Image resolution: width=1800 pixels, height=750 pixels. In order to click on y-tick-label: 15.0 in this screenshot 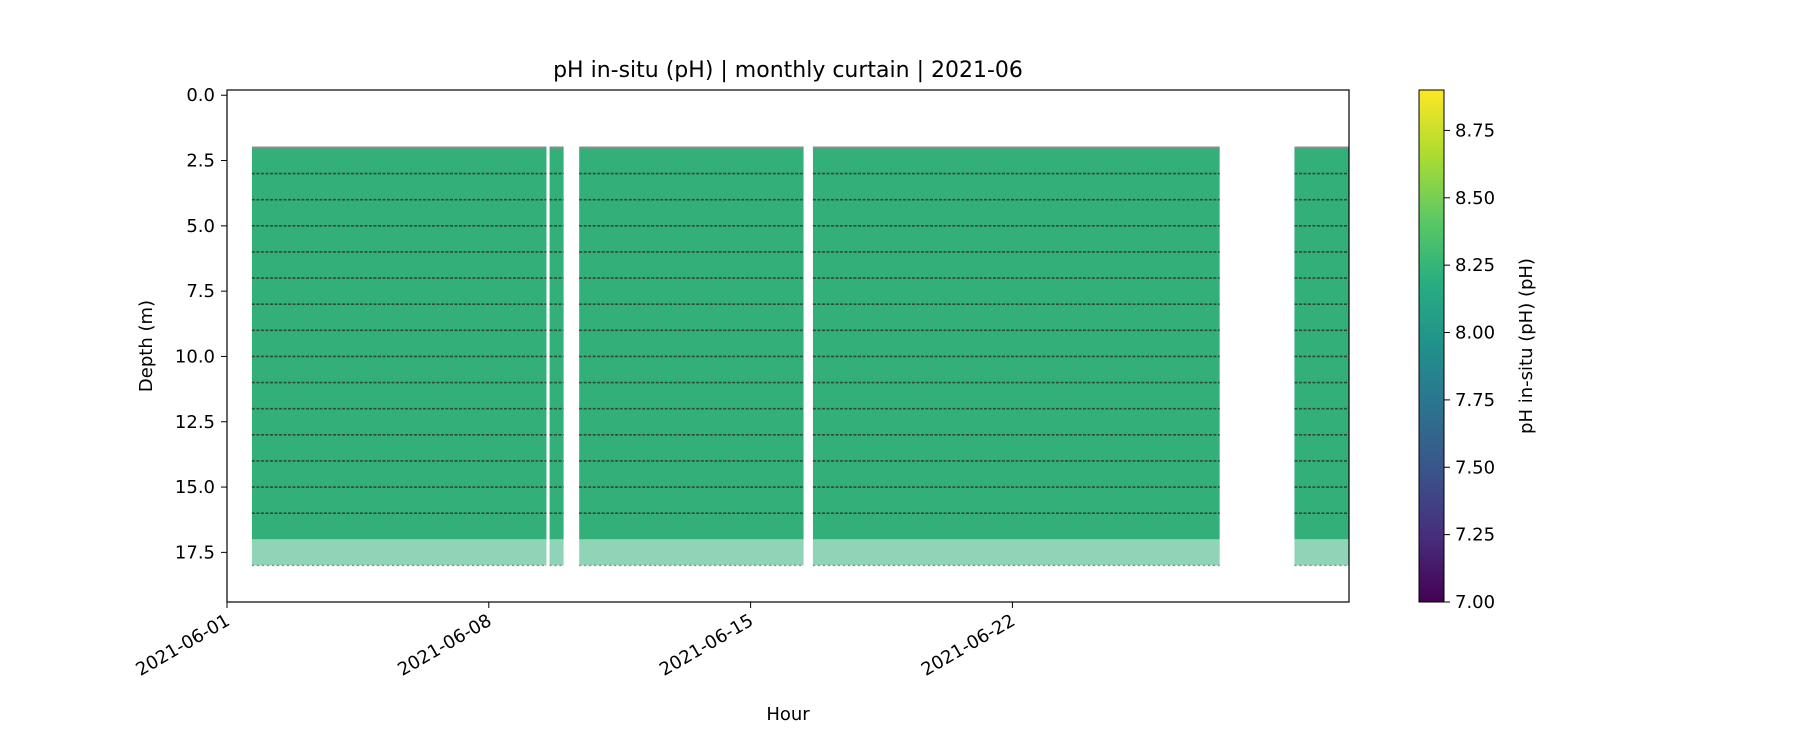, I will do `click(195, 487)`.